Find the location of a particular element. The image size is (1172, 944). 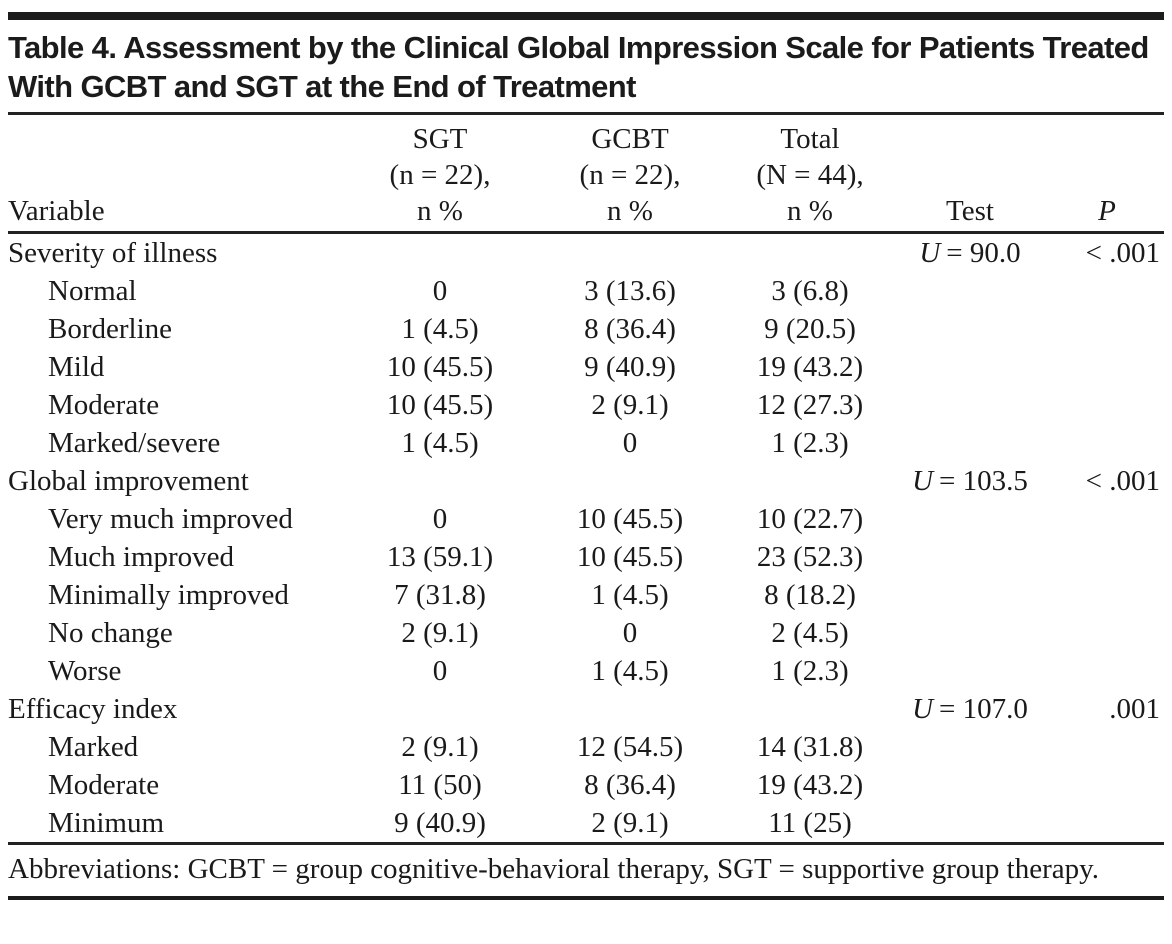

gcbt-value: 2 (9.1) is located at coordinates (630, 405).